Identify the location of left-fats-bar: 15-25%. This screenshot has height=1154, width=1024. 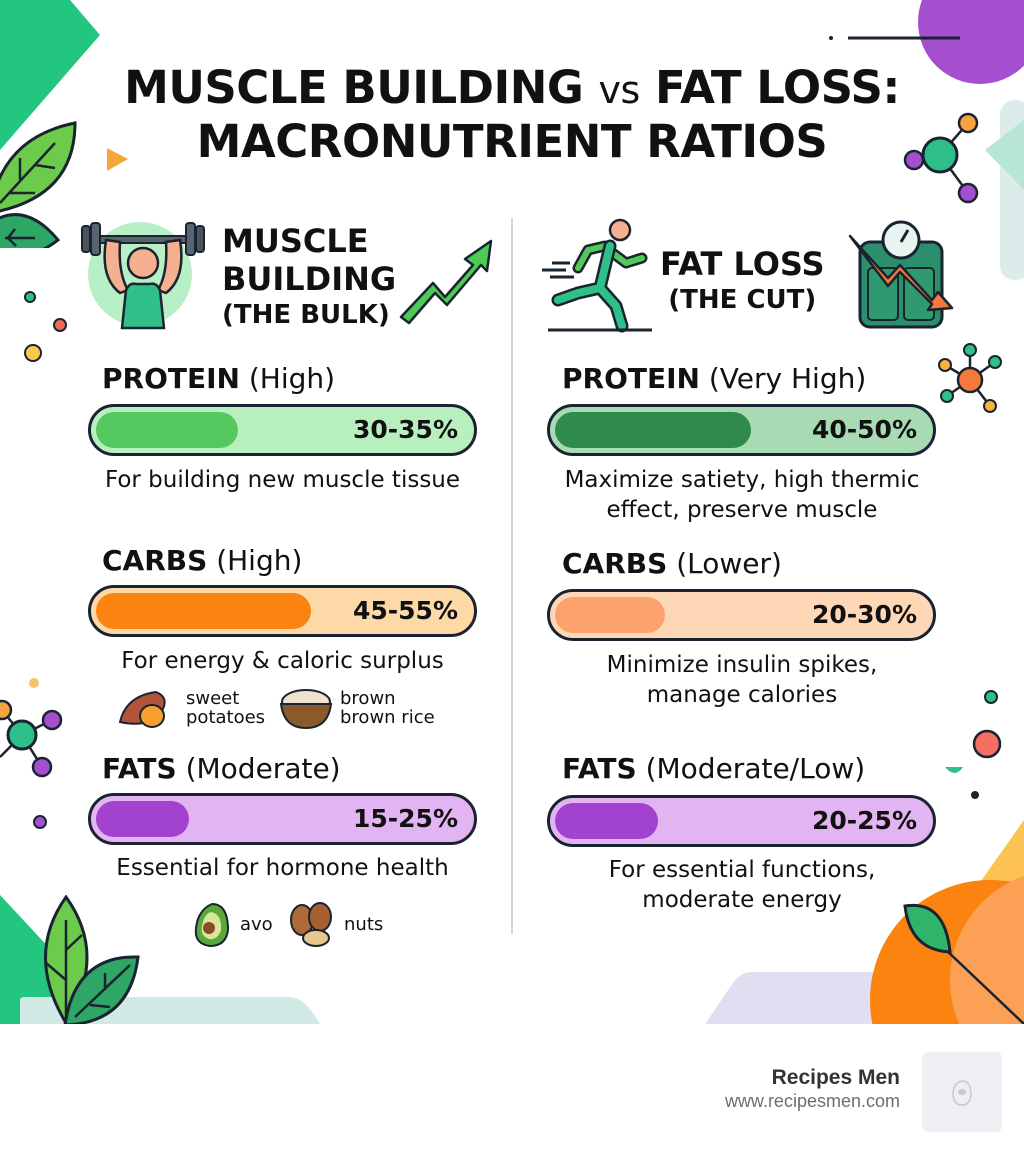
(282, 819).